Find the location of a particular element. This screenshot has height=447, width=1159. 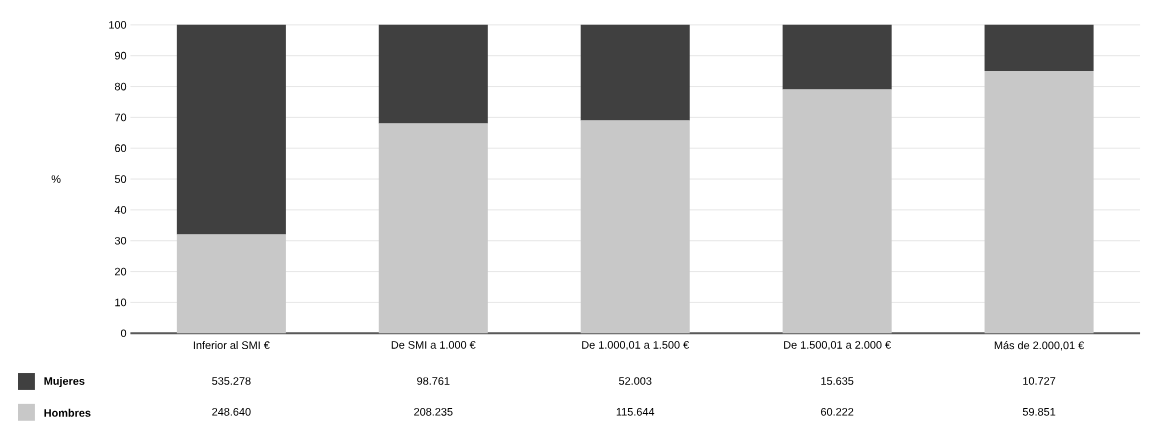

y-axis-title: % is located at coordinates (56, 179).